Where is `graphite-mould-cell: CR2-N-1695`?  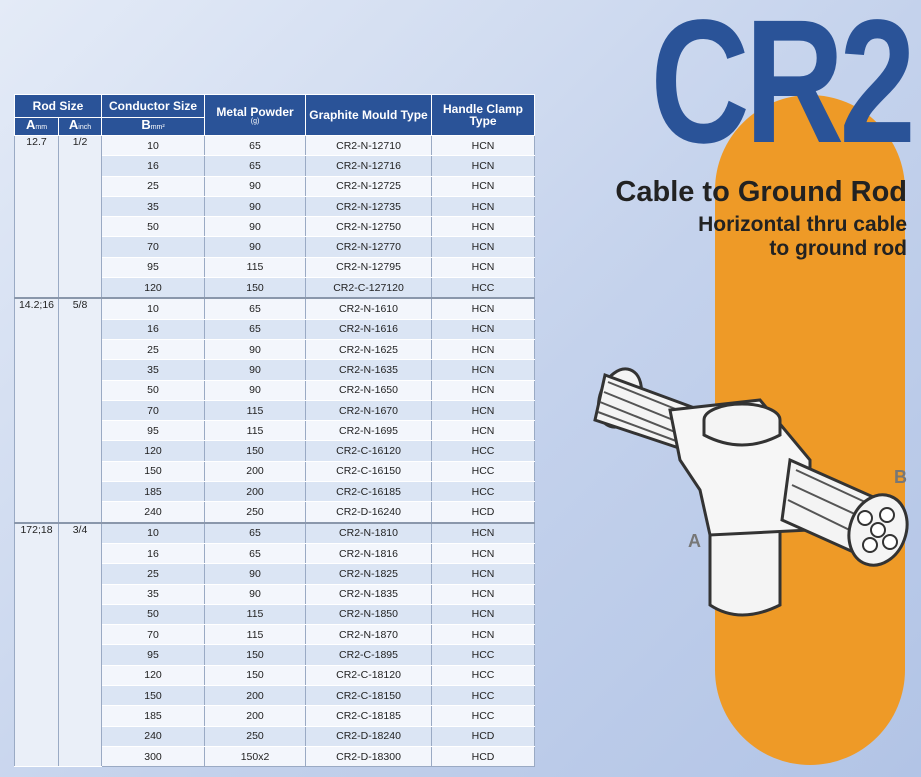
graphite-mould-cell: CR2-N-1695 is located at coordinates (369, 431).